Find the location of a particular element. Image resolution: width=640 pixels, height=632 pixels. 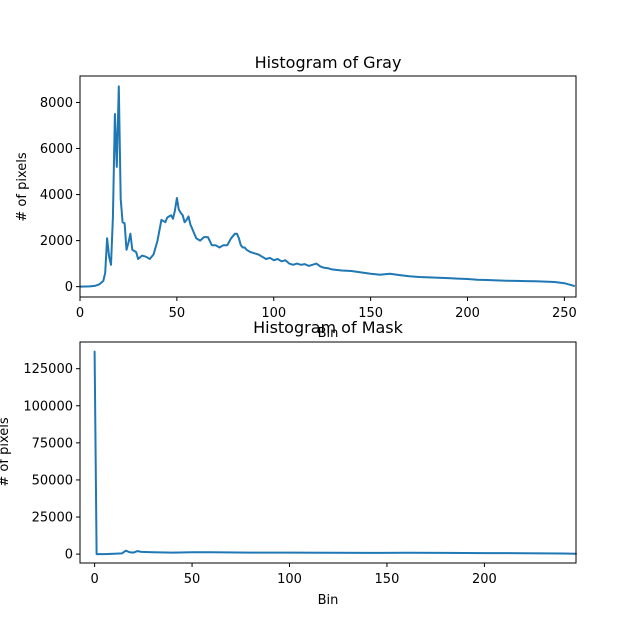

y-tick-label: 6000 is located at coordinates (56, 149).